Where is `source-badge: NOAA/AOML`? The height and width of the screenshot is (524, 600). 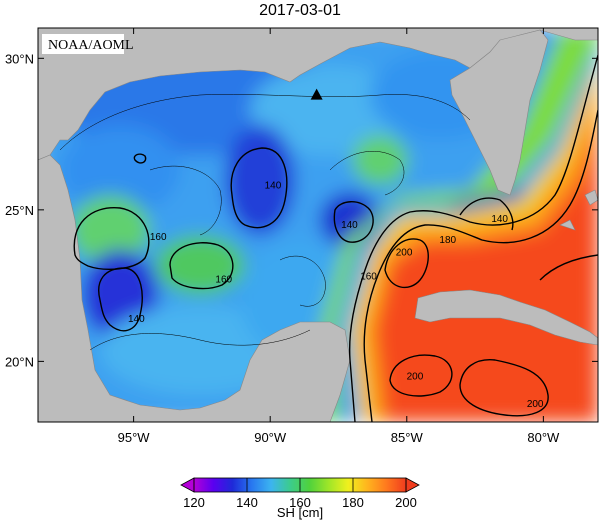 source-badge: NOAA/AOML is located at coordinates (88, 44).